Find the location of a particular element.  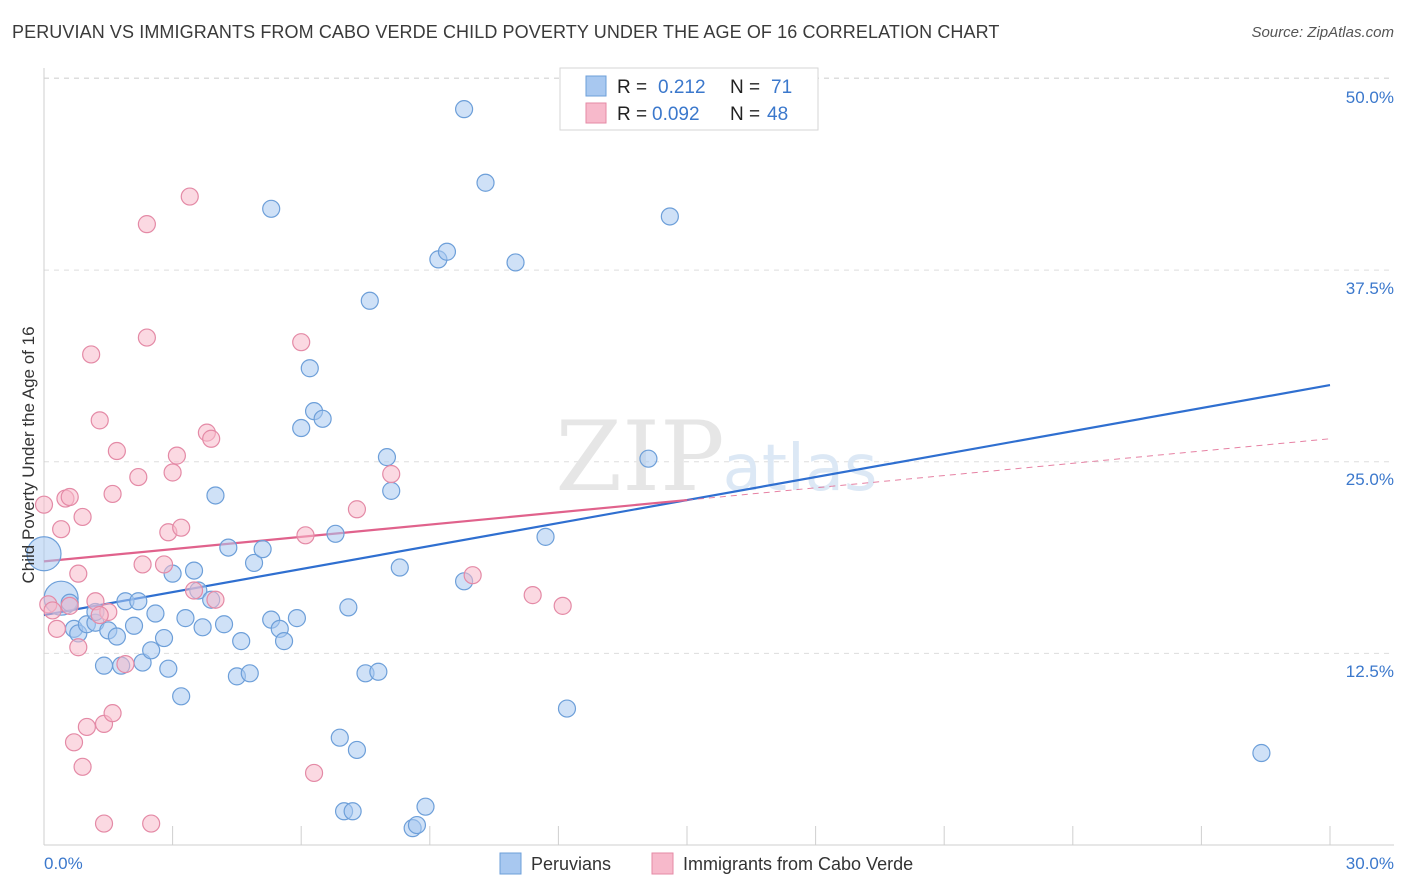

trendline-cabo-verde-extension is located at coordinates (1008, 469).